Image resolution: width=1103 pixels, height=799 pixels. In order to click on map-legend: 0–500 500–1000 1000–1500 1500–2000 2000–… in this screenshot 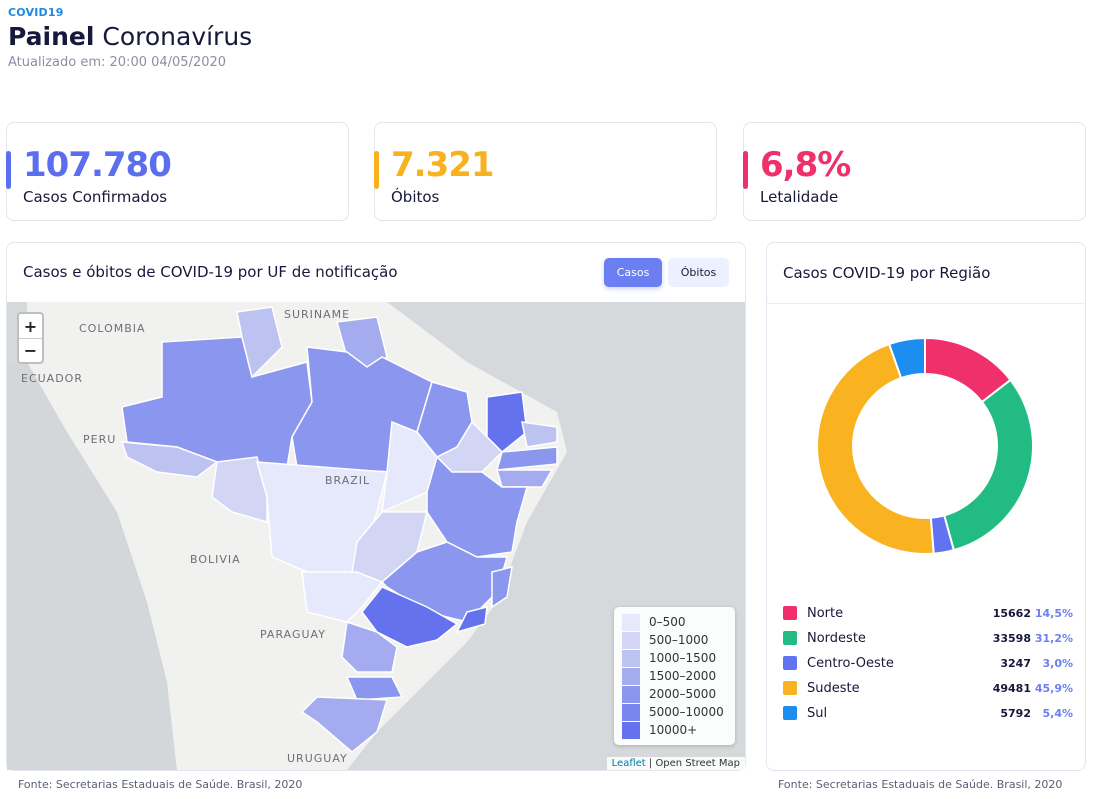, I will do `click(674, 676)`.